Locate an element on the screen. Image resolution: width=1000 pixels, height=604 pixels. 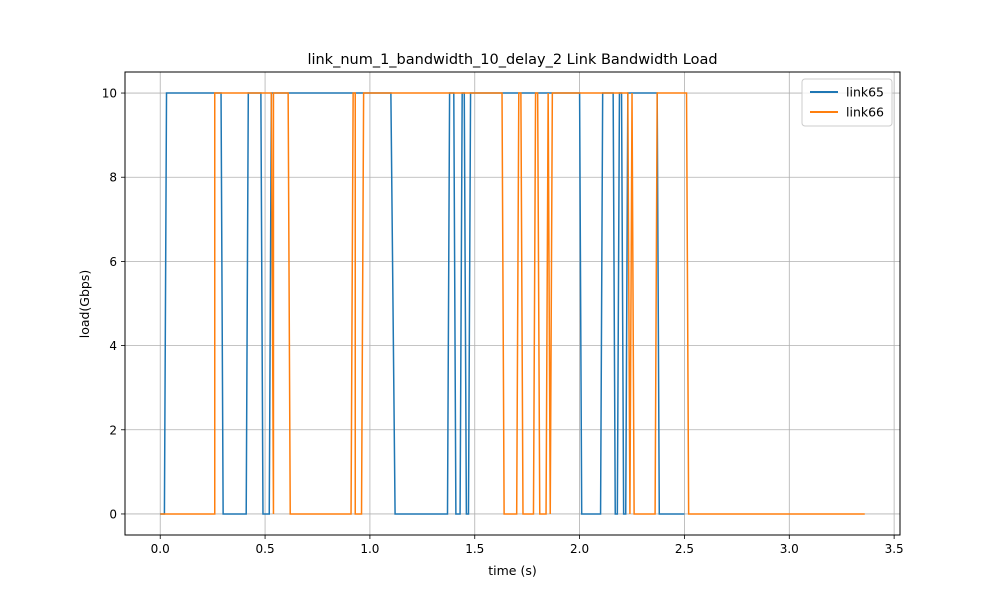
x-tick-label: 3.5 is located at coordinates (894, 549).